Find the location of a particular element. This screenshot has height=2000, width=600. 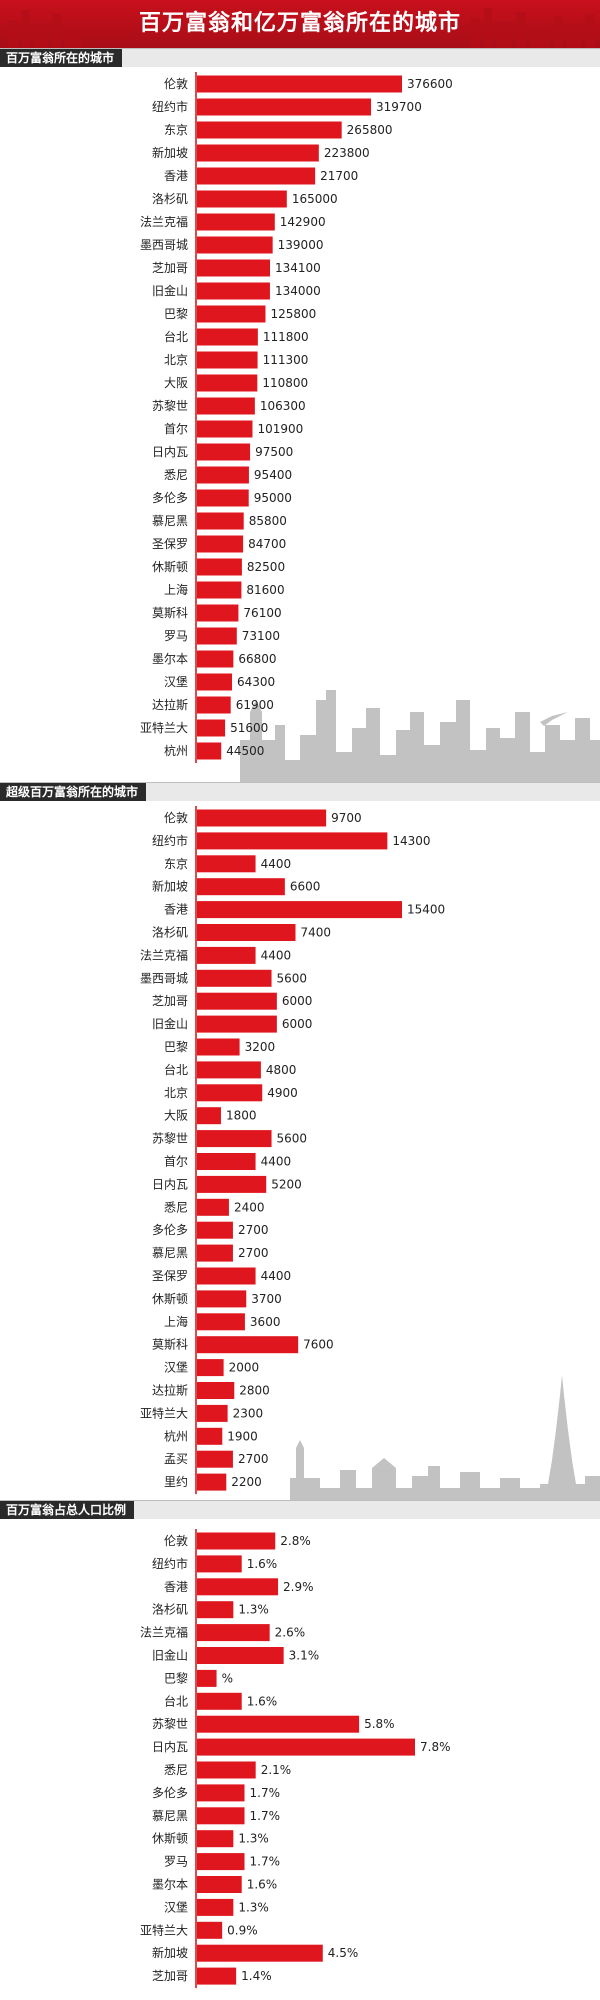

section-title-multimillionaires: 超级百万富翁所在的城市 is located at coordinates (73, 792).